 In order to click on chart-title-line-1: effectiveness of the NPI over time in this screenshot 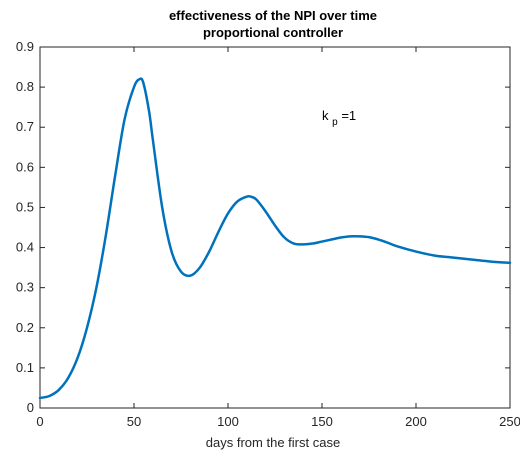, I will do `click(273, 15)`.